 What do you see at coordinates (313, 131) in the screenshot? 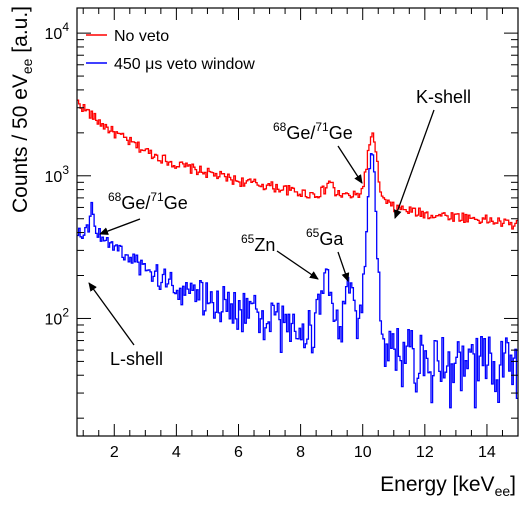
I see `annotation-ge-upper: 68Ge/71Ge` at bounding box center [313, 131].